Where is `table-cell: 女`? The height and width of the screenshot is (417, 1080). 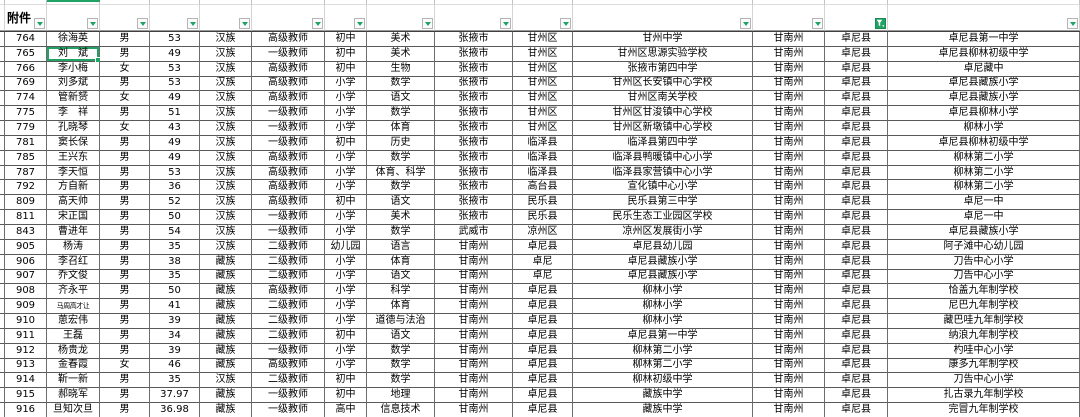 table-cell: 女 is located at coordinates (125, 69).